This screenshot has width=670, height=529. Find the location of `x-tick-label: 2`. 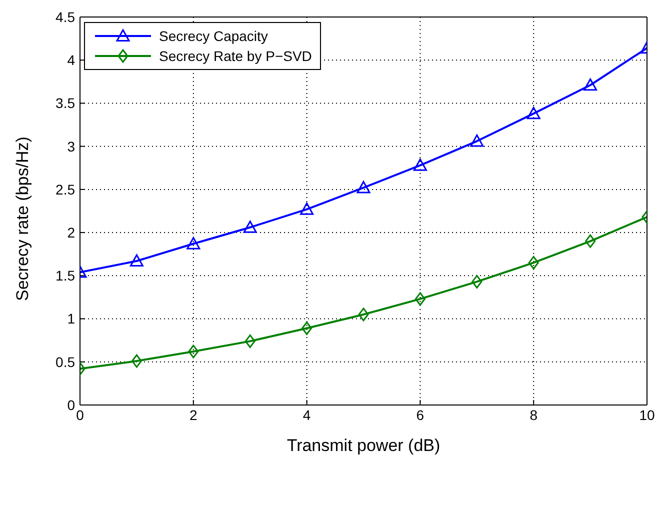

x-tick-label: 2 is located at coordinates (194, 414).